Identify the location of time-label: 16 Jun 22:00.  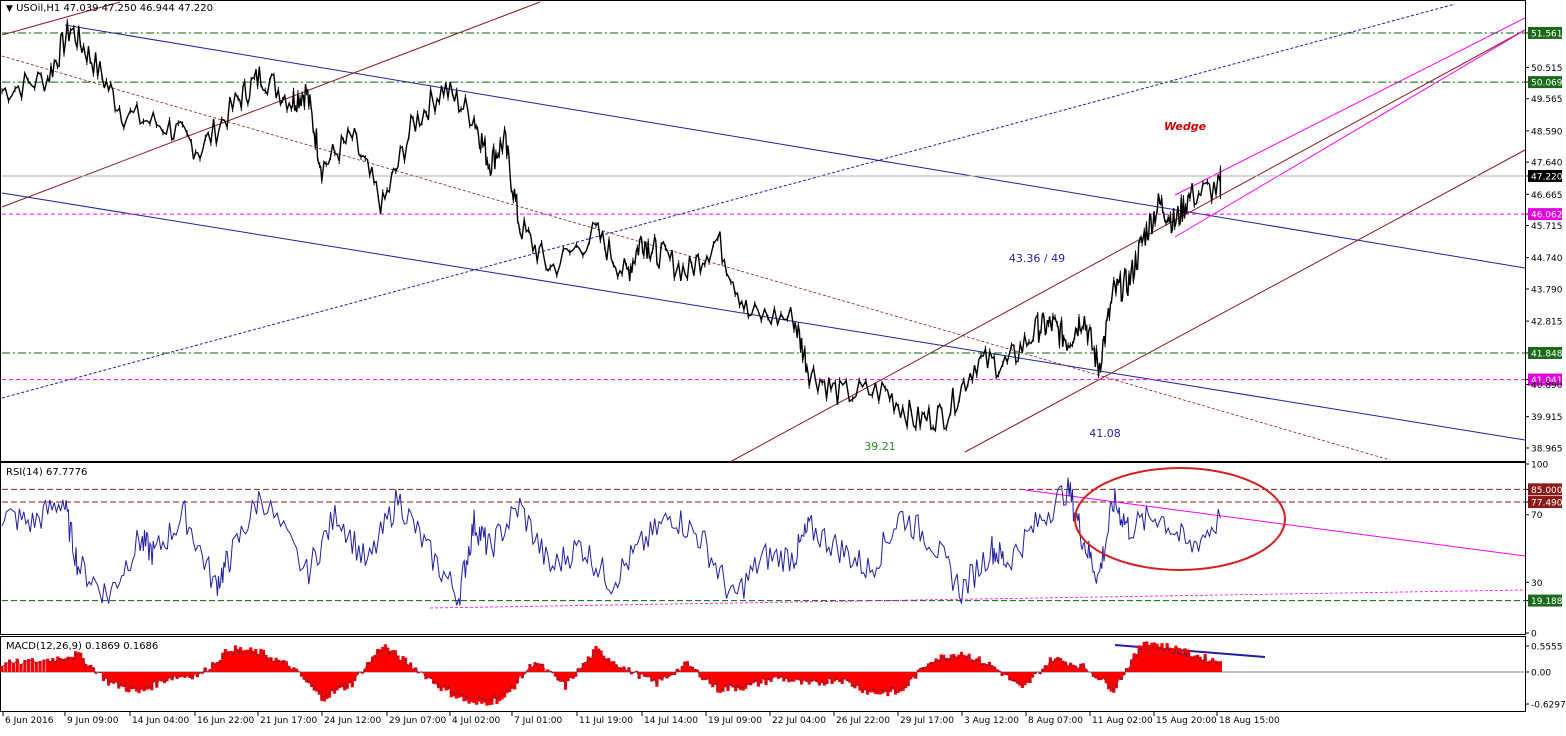
(225, 721).